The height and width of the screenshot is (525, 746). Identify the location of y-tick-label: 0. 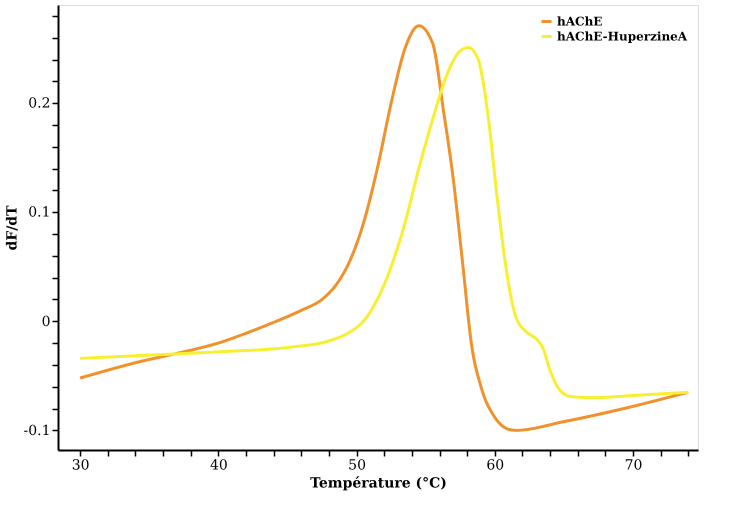
(46, 322).